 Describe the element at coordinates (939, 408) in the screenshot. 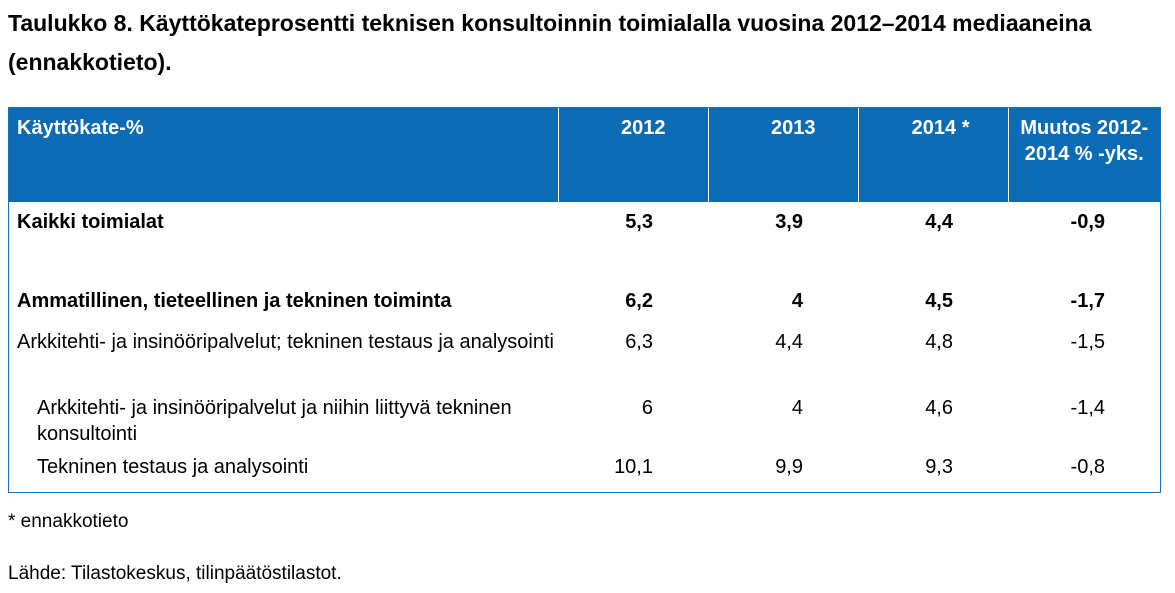

I see `cell-2014: 4,6` at that location.